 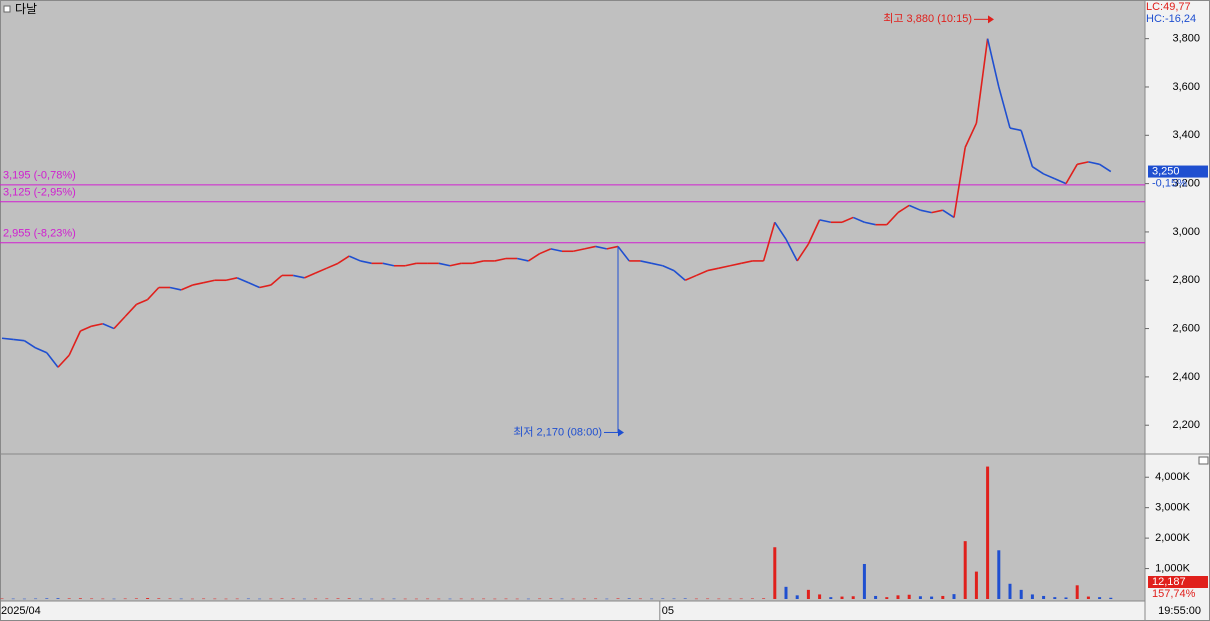 What do you see at coordinates (1186, 280) in the screenshot?
I see `y-tick-label: 2,800` at bounding box center [1186, 280].